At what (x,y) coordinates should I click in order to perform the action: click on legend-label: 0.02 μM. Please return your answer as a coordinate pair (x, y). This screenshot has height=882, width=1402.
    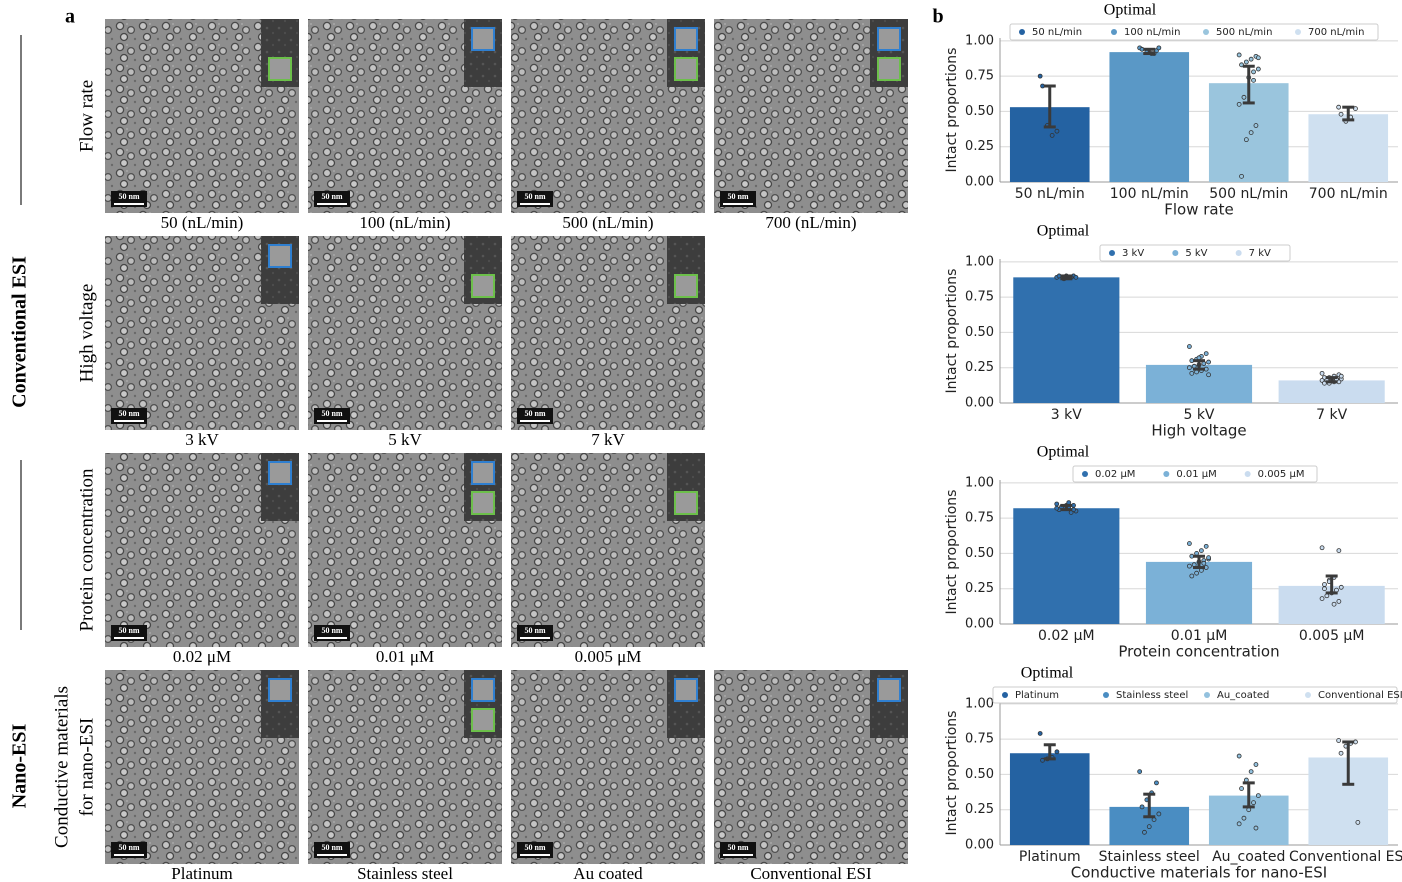
    Looking at the image, I should click on (1115, 474).